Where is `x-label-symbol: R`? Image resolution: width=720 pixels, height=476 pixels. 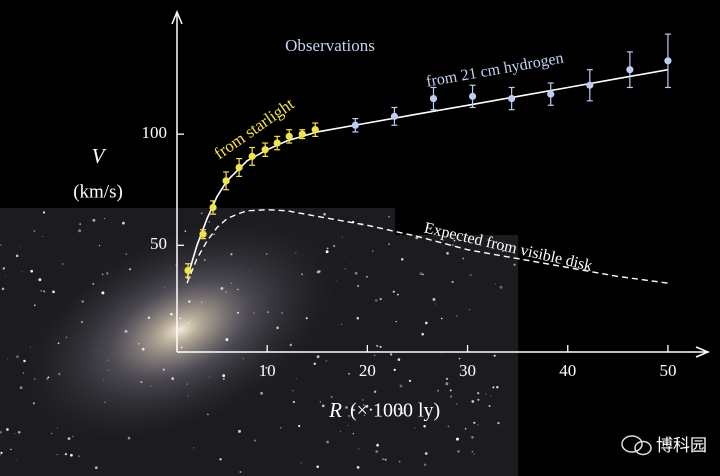
x-label-symbol: R is located at coordinates (335, 410).